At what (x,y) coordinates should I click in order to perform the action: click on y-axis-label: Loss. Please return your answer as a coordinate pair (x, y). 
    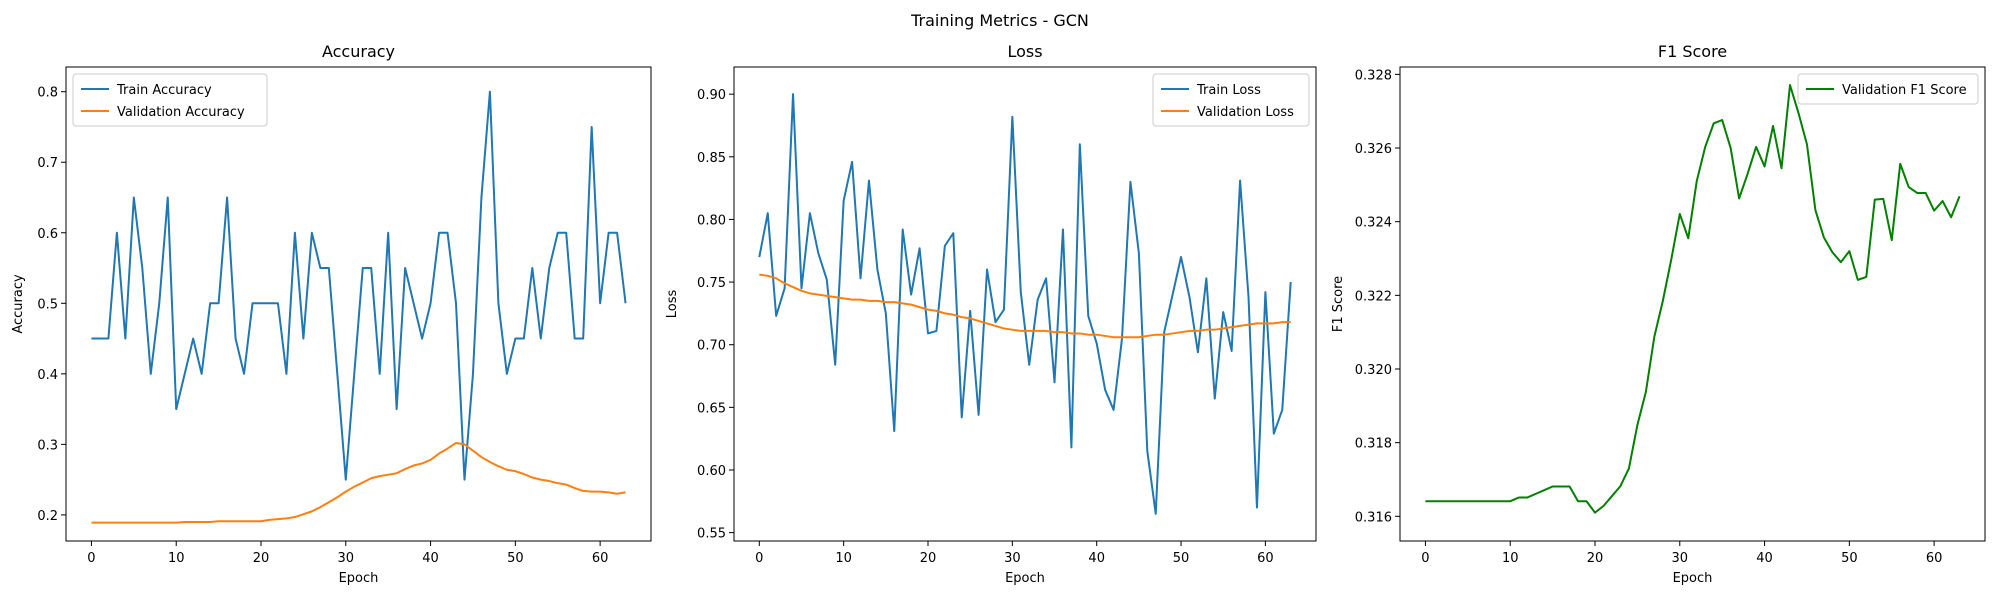
    Looking at the image, I should click on (672, 304).